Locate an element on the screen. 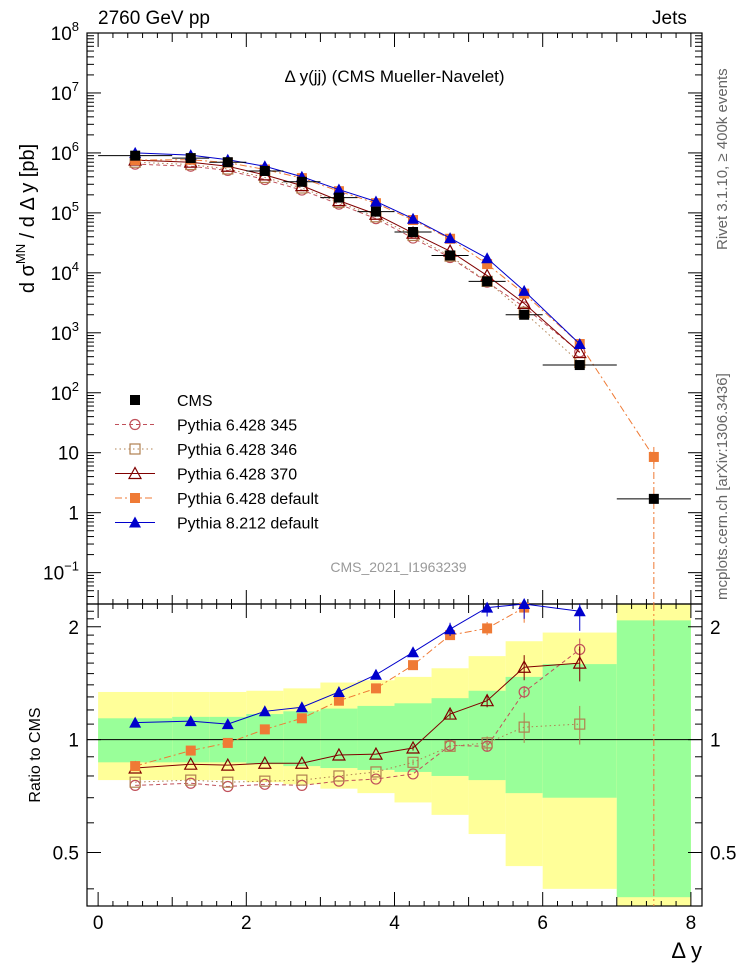 The image size is (746, 972). ratio-tick-label: 0.5 is located at coordinates (66, 854).